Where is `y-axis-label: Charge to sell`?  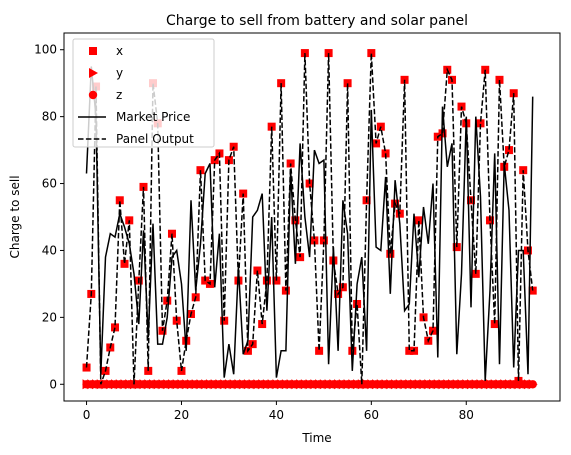 y-axis-label: Charge to sell is located at coordinates (15, 216).